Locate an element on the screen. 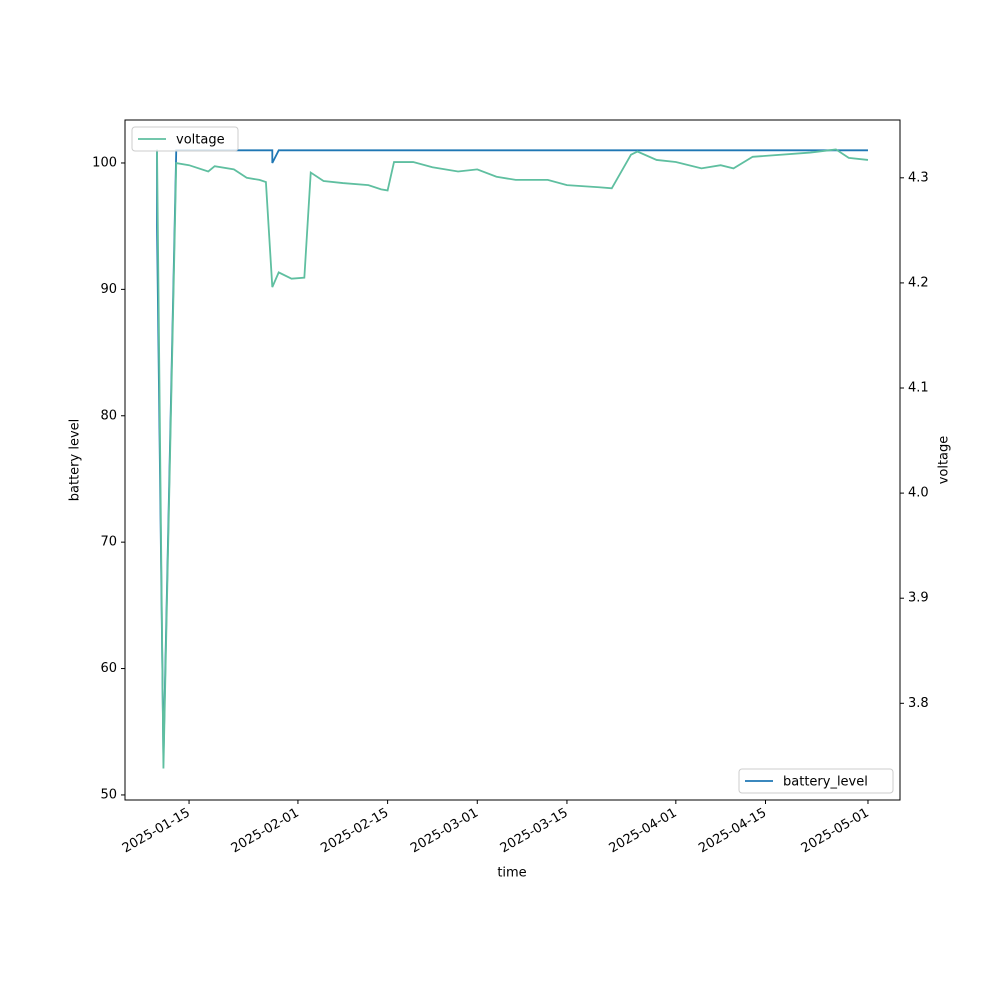 This screenshot has width=1000, height=1004. legend-label: voltage is located at coordinates (200, 140).